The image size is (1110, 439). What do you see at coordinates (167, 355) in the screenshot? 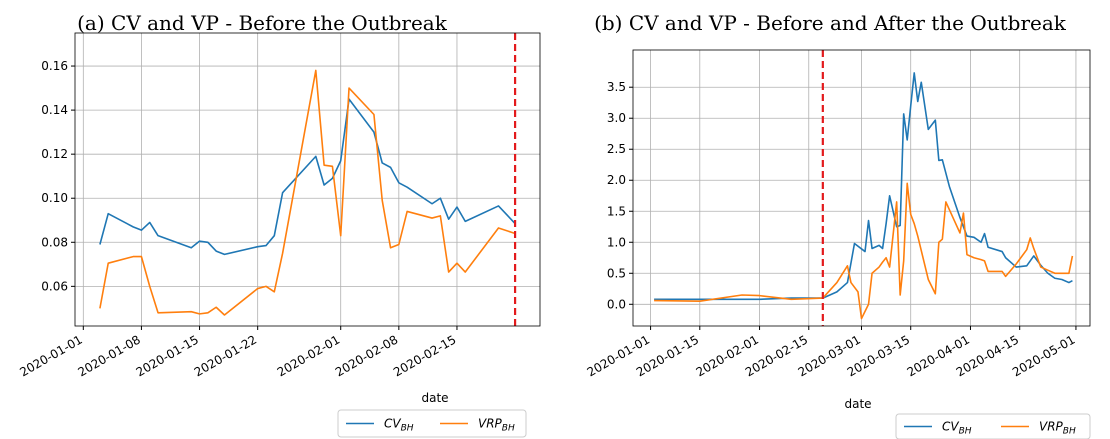
I see `x-tick-label: 2020-01-15` at bounding box center [167, 355].